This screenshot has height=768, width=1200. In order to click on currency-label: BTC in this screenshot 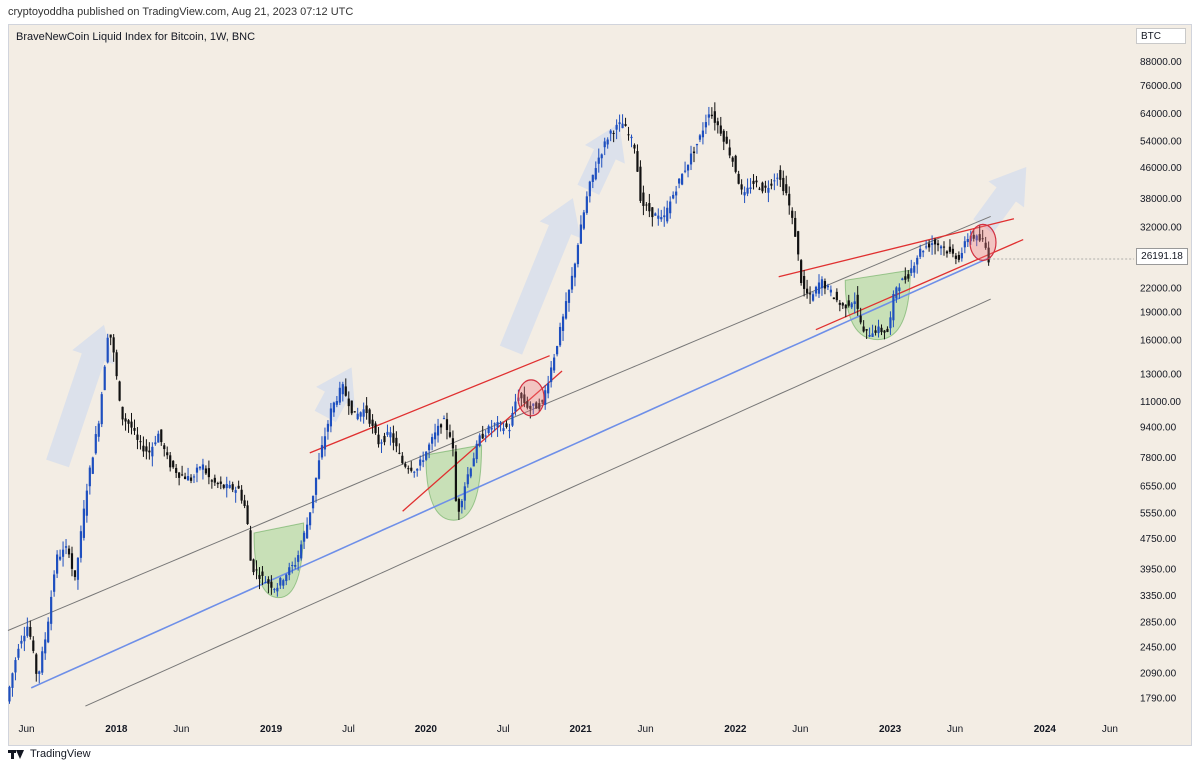, I will do `click(1161, 36)`.